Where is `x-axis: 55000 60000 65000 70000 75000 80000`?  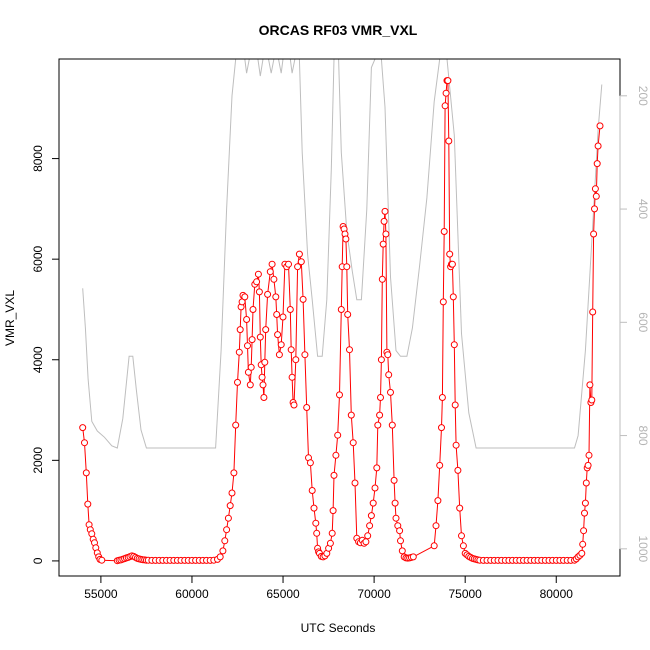
x-axis: 55000 60000 65000 70000 75000 80000 is located at coordinates (329, 588).